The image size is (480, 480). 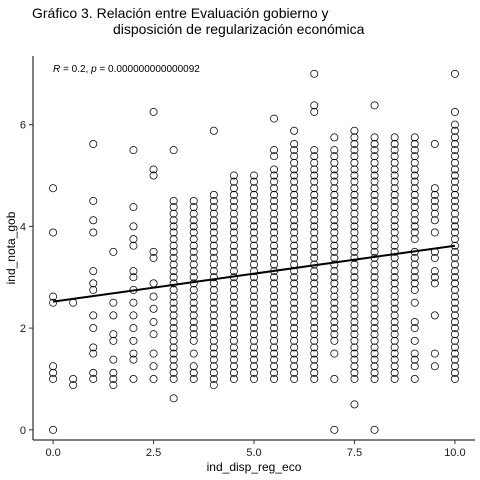 What do you see at coordinates (149, 69) in the screenshot?
I see `p-value: = 0.000000000000092` at bounding box center [149, 69].